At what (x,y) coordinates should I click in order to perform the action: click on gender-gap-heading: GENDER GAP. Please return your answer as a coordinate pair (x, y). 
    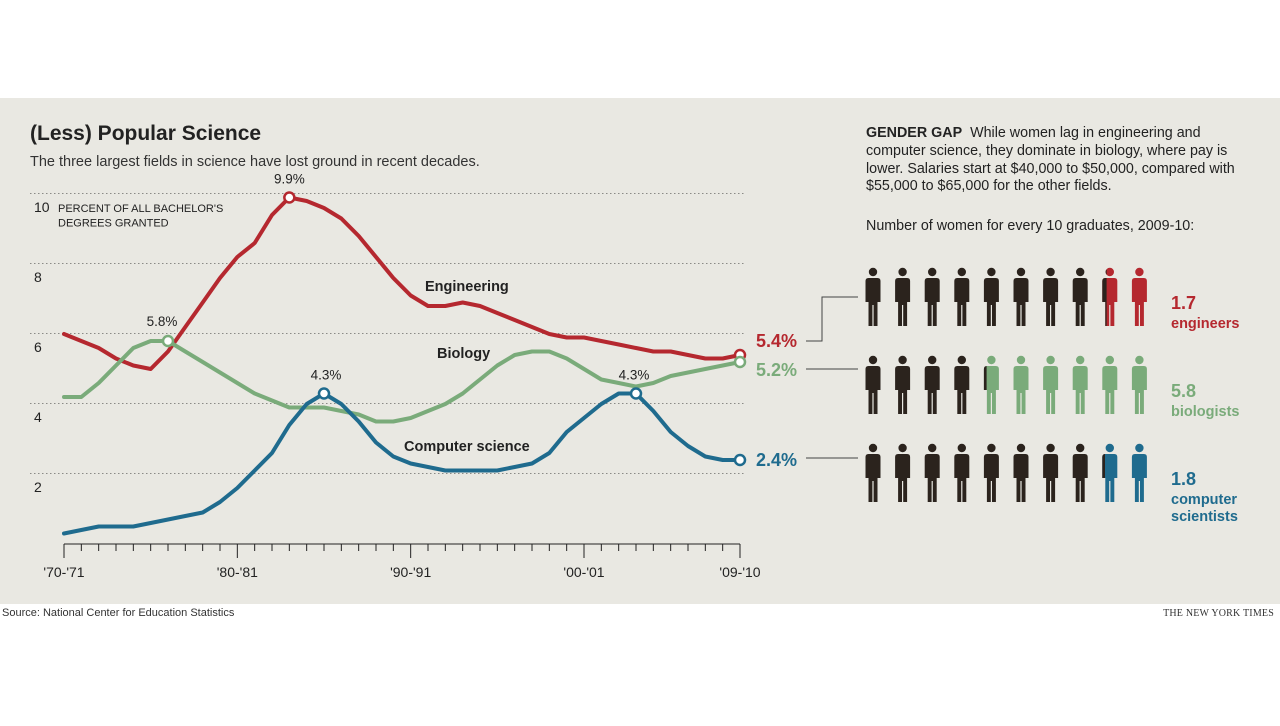
    Looking at the image, I should click on (914, 133).